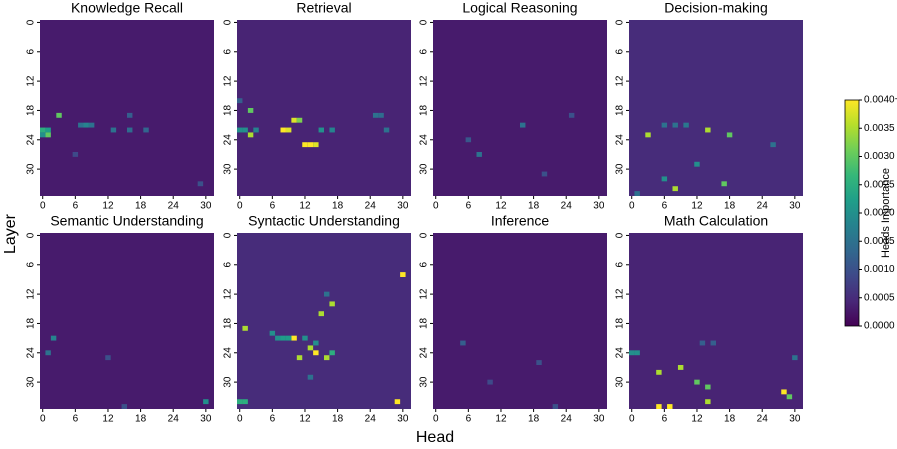  Describe the element at coordinates (519, 8) in the screenshot. I see `panel-title: Logical Reasoning` at that location.